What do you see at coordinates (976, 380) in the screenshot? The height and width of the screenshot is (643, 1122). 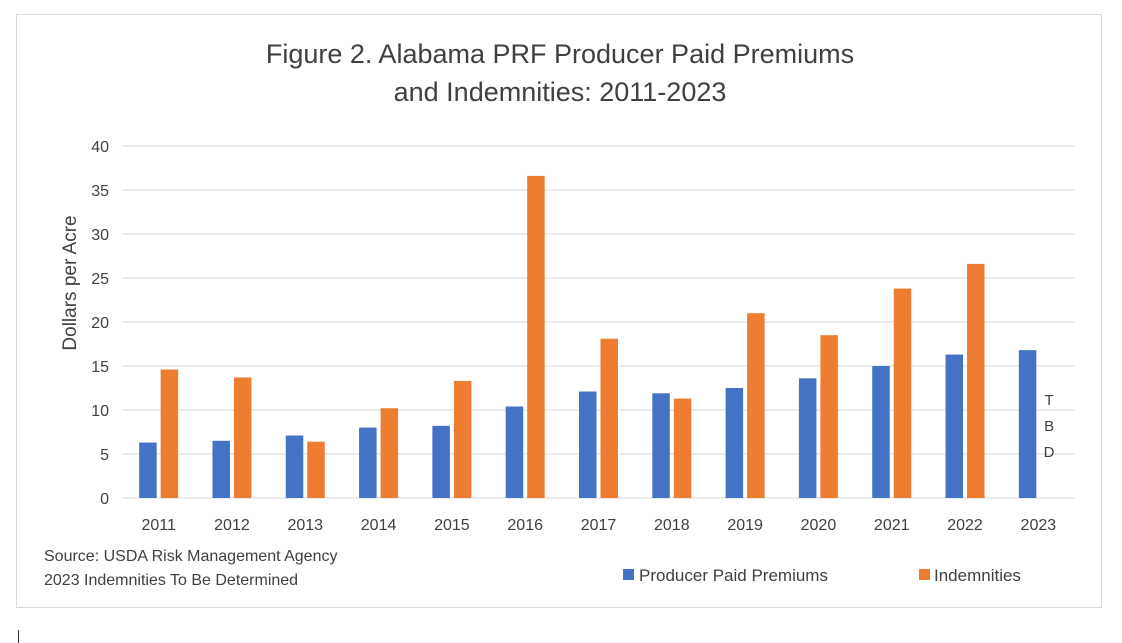 I see `bar-indemnities-2022` at bounding box center [976, 380].